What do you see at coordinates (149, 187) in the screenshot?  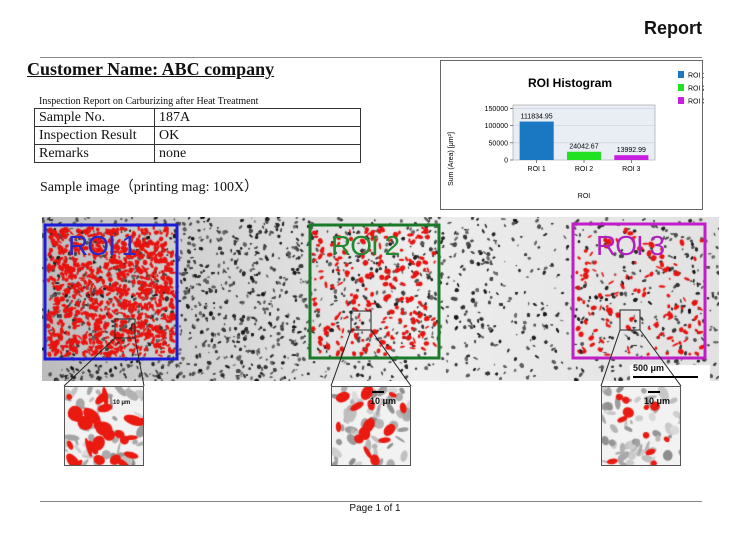 I see `sample-image-caption: Sample image（printing mag: 100X）` at bounding box center [149, 187].